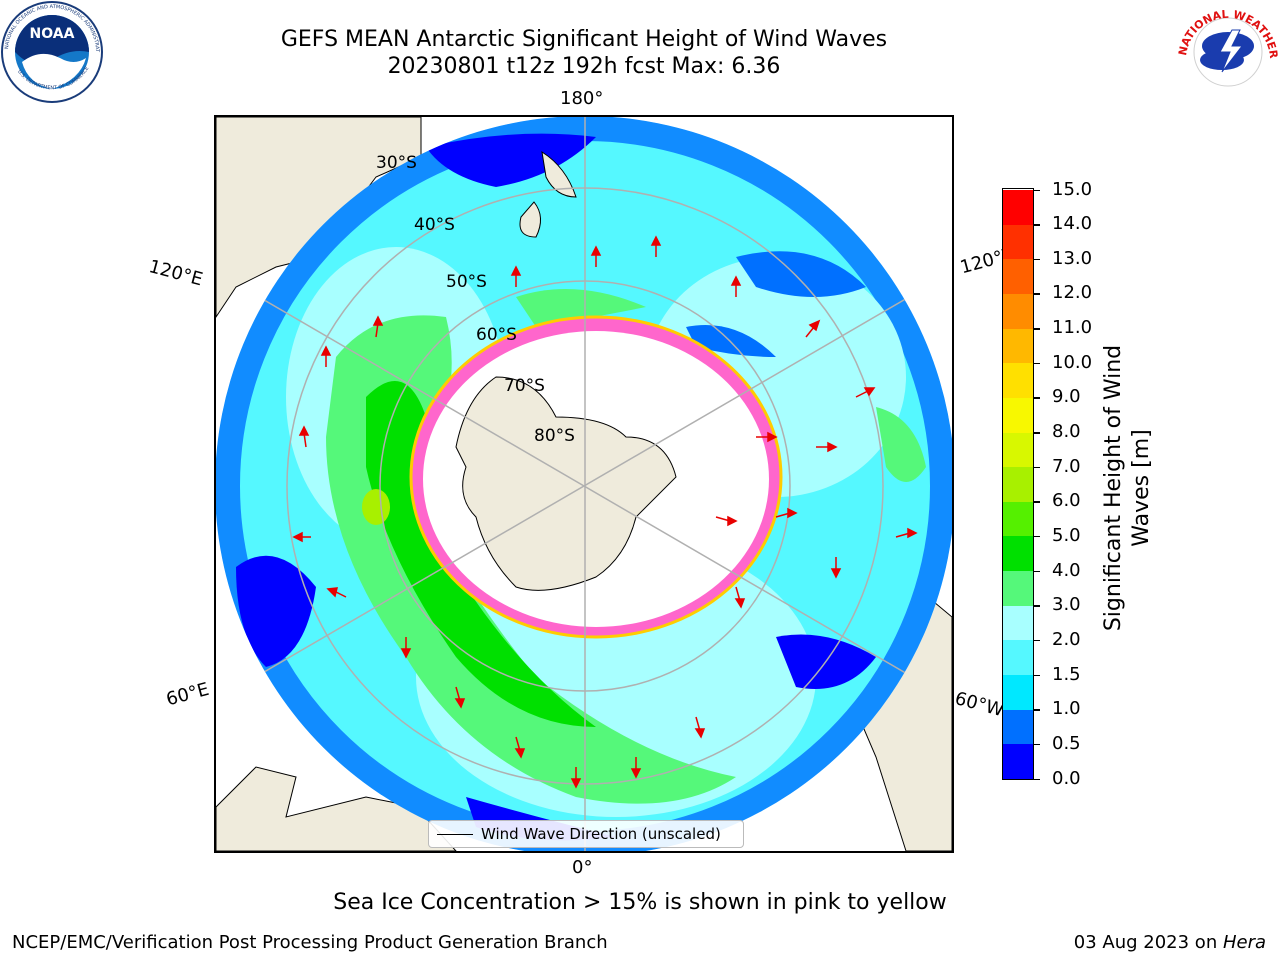 The image size is (1280, 960). I want to click on lon-label-0: 0°, so click(582, 867).